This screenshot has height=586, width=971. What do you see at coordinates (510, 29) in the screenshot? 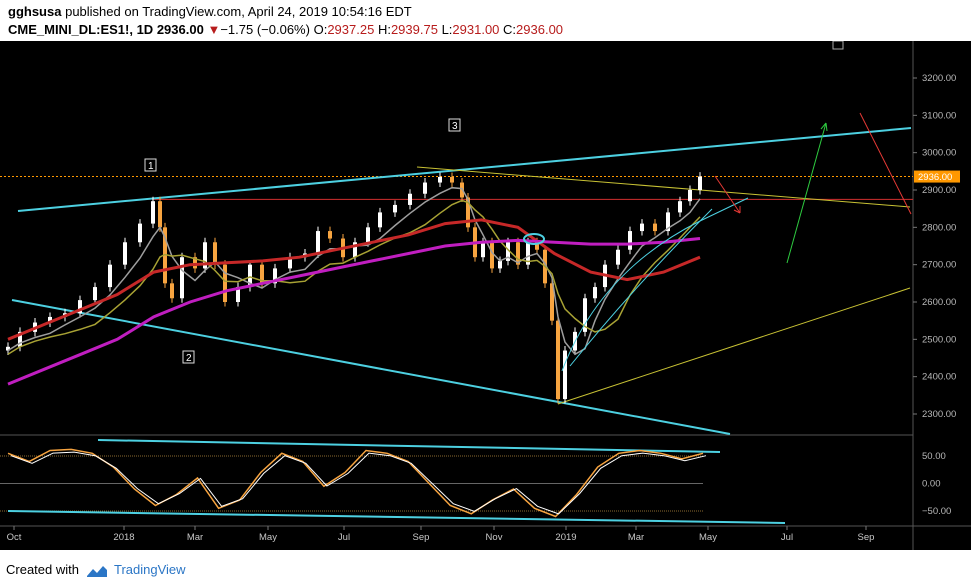
I see `close-label: C:` at bounding box center [510, 29].